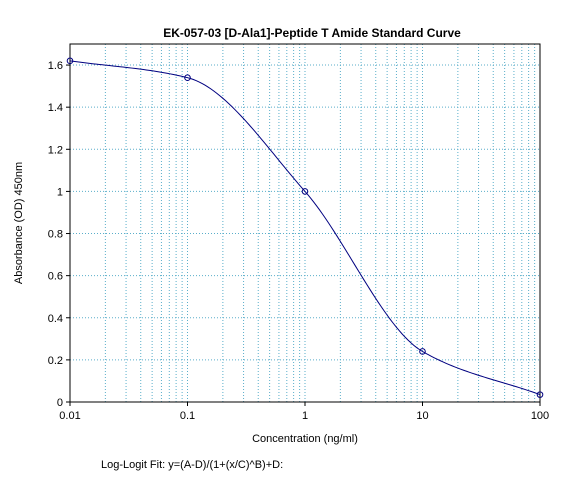 The image size is (580, 490). I want to click on x-tick-label: 0.1, so click(187, 416).